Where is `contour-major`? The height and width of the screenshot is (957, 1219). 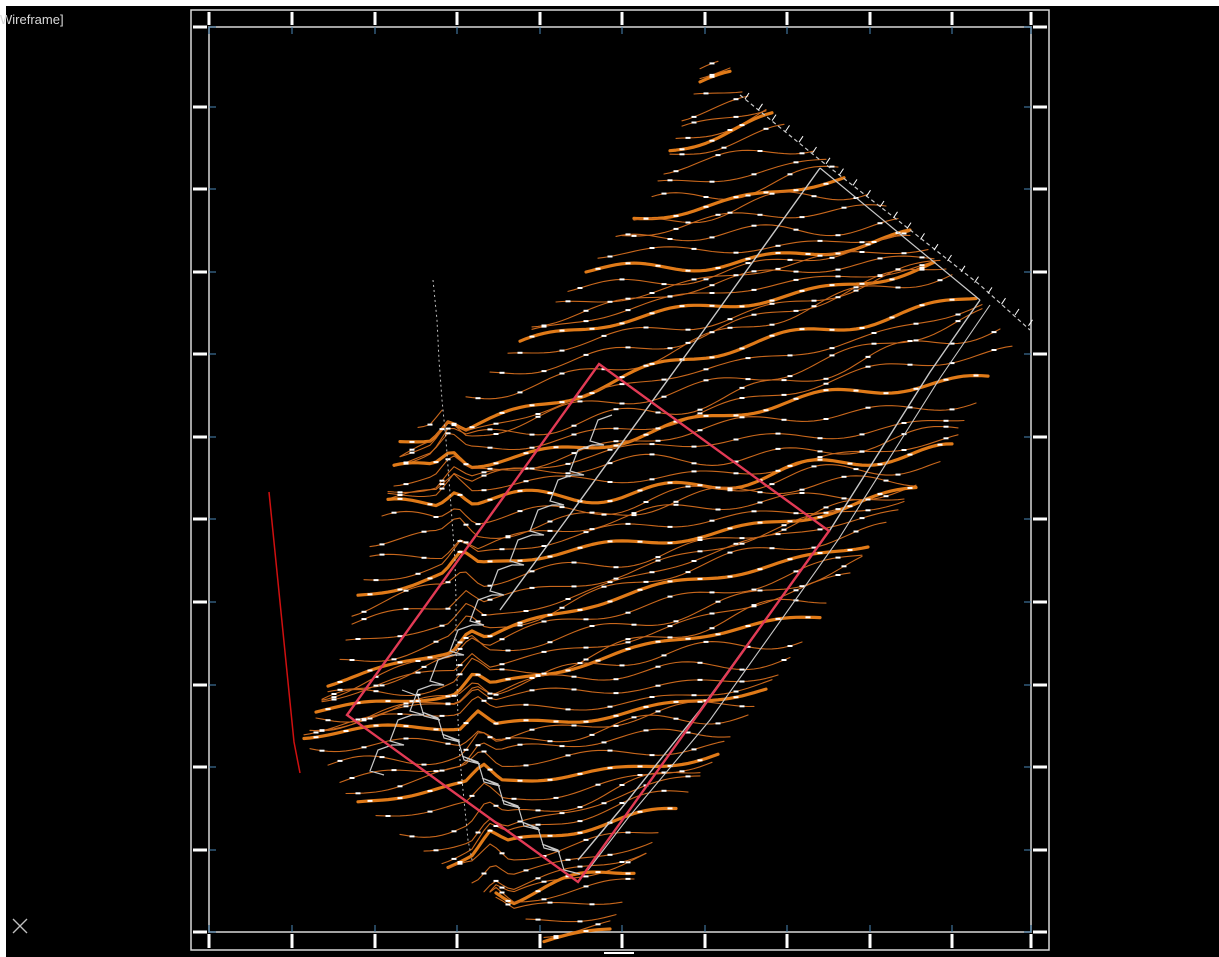 contour-major is located at coordinates (739, 198).